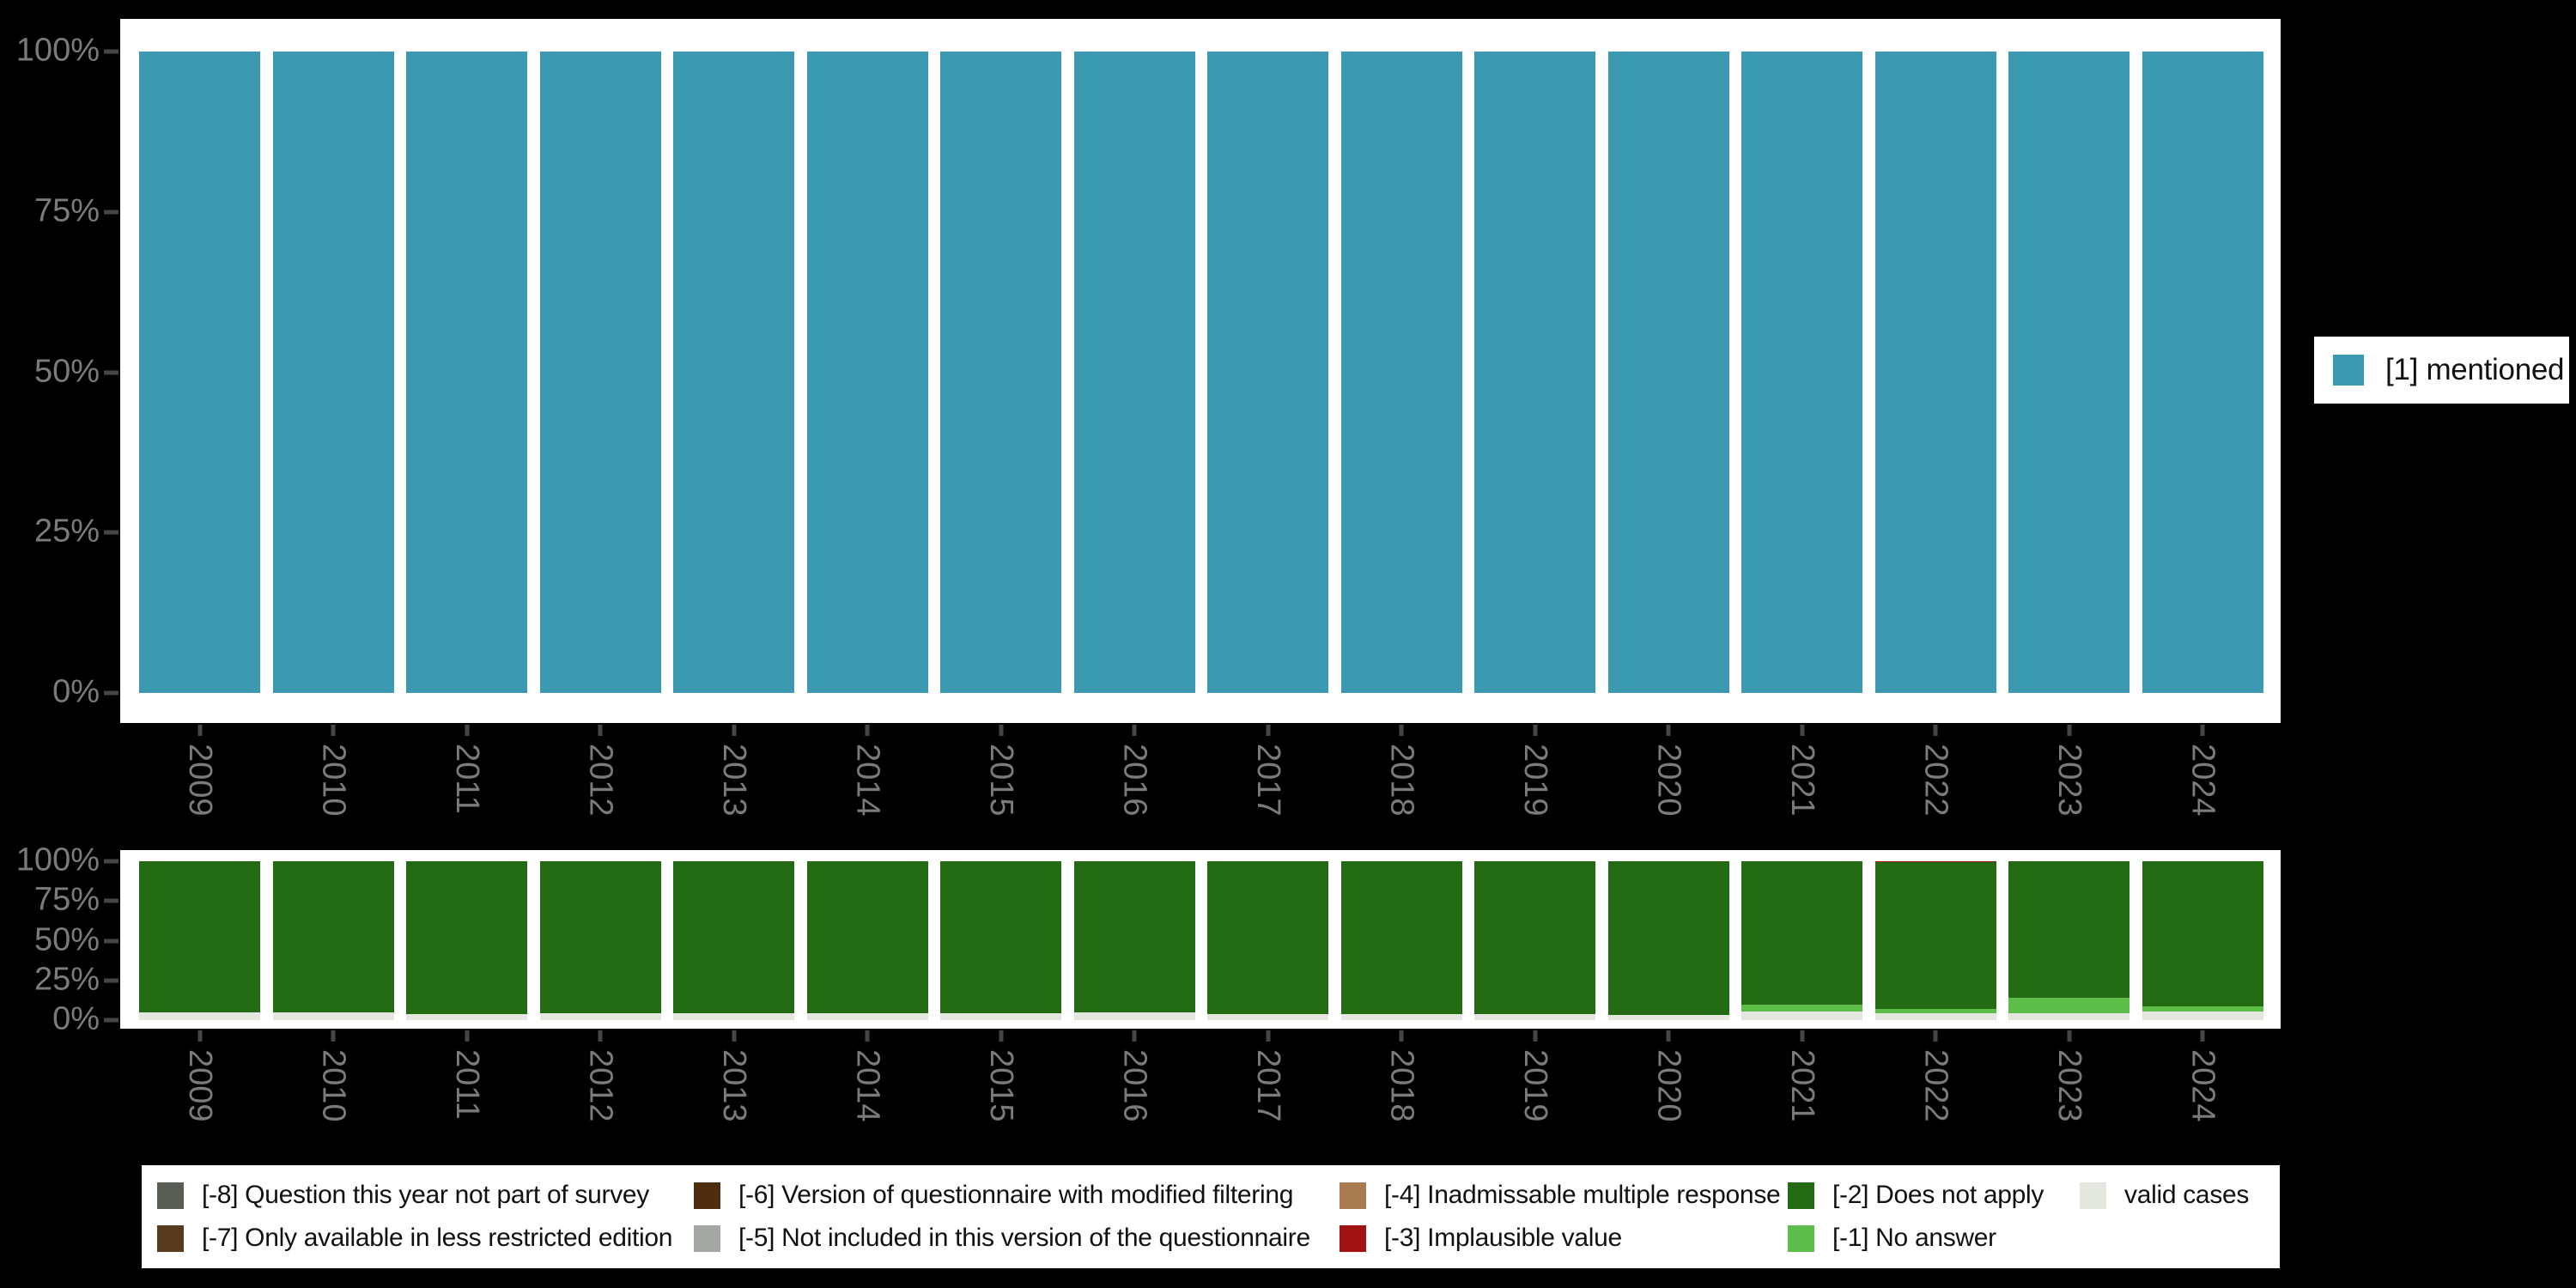 This screenshot has height=1288, width=2576. I want to click on legend-item-valid-cases: valid cases, so click(2164, 1195).